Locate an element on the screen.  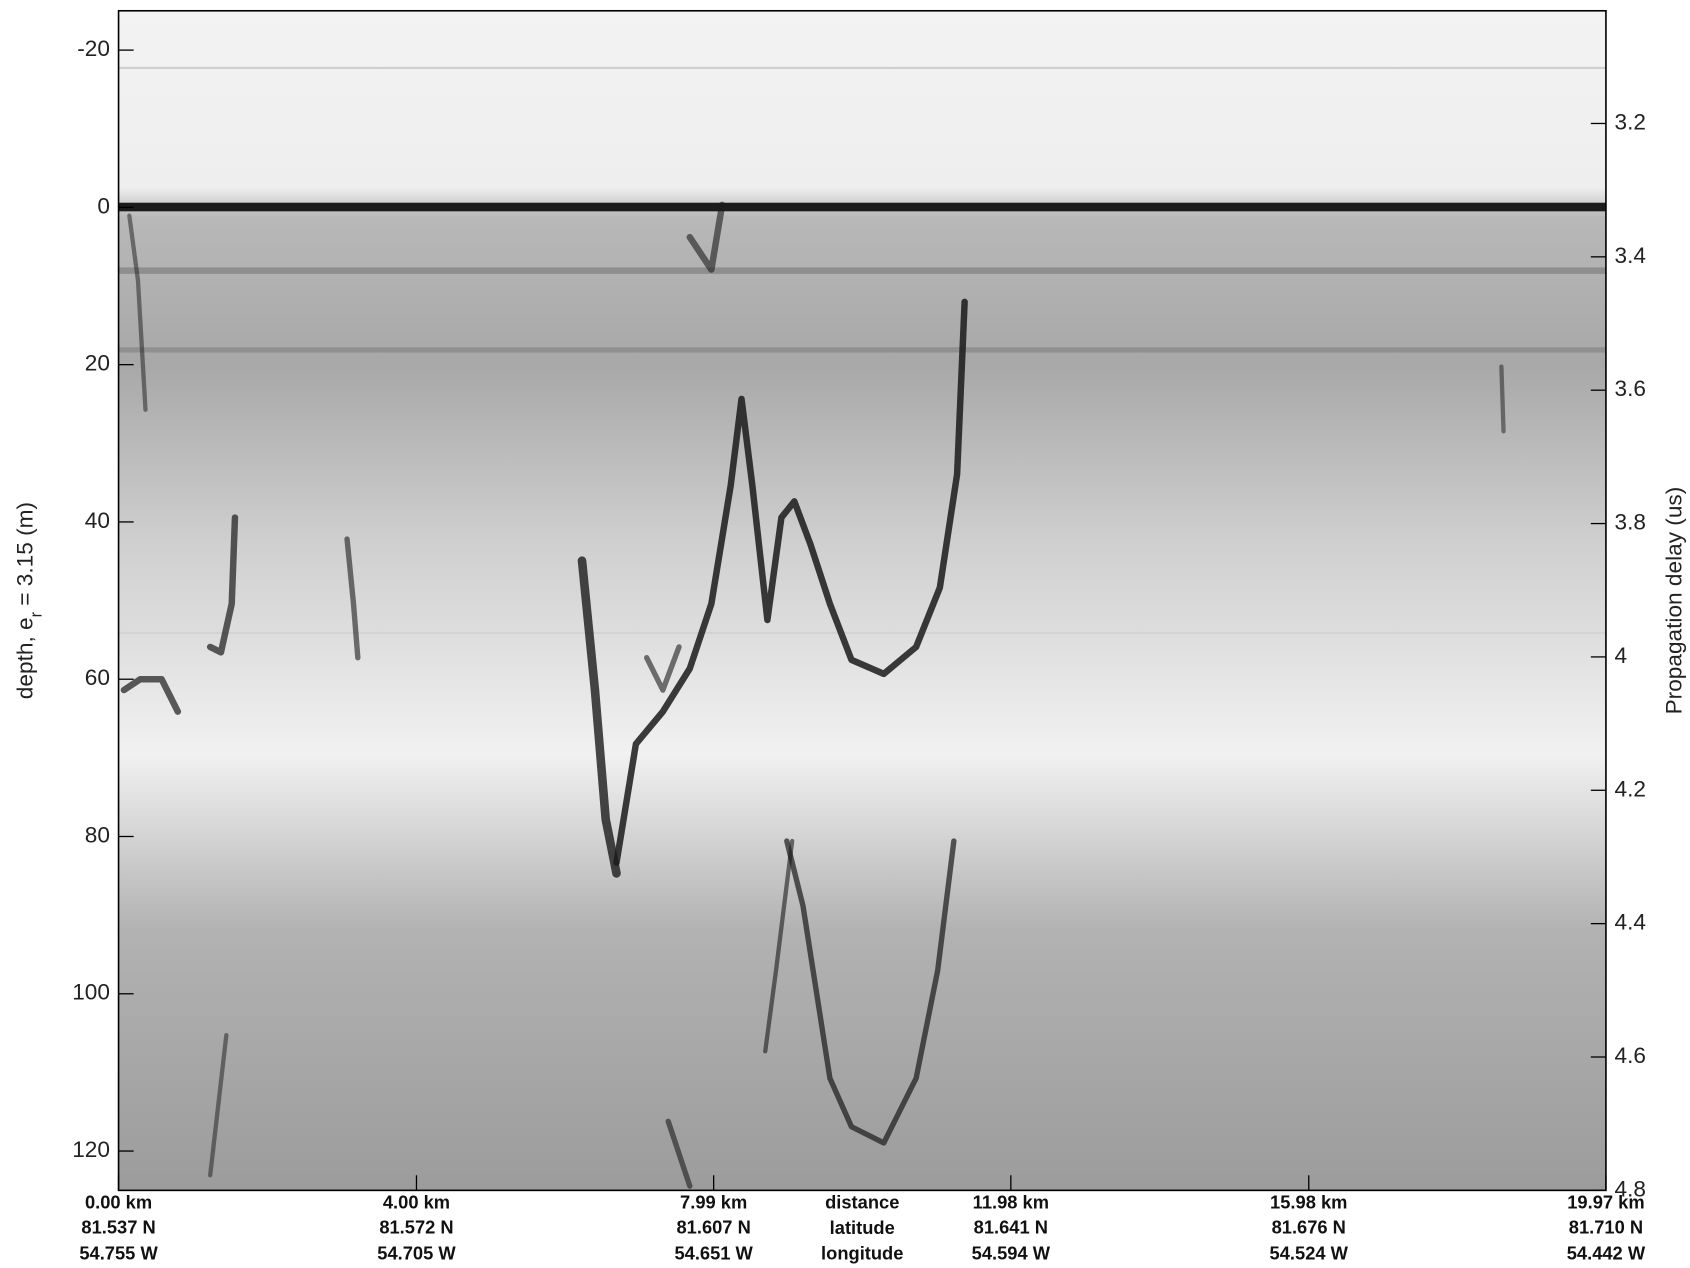
y2-axis-label: Propagation delay (us) is located at coordinates (1673, 601).